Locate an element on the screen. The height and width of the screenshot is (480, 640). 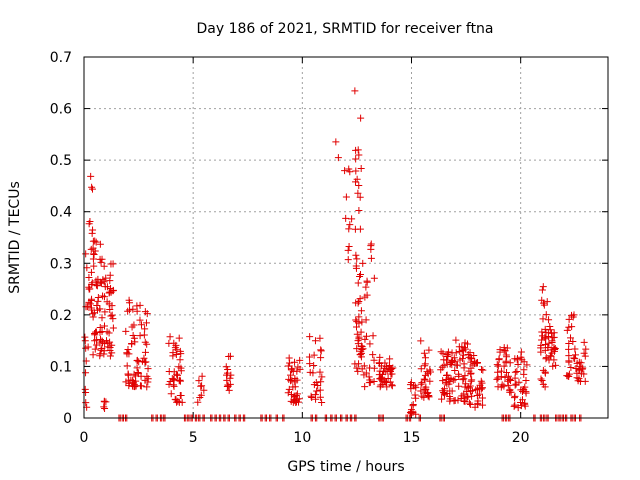
x-axis-label: GPS time / hours is located at coordinates (345, 467).